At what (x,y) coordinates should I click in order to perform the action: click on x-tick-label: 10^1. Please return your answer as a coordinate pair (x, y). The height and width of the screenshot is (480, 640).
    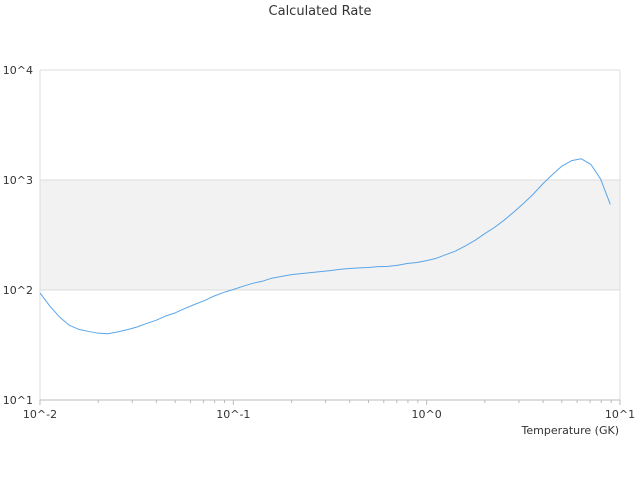
    Looking at the image, I should click on (620, 414).